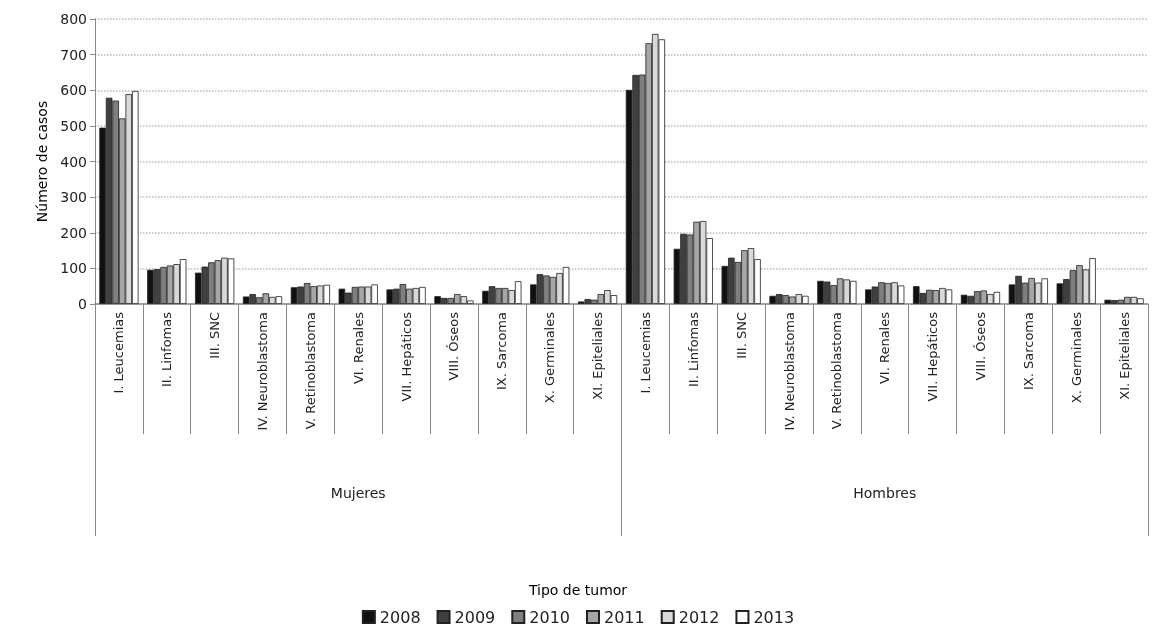 The width and height of the screenshot is (1156, 636). What do you see at coordinates (699, 617) in the screenshot?
I see `legend-label: 2012` at bounding box center [699, 617].